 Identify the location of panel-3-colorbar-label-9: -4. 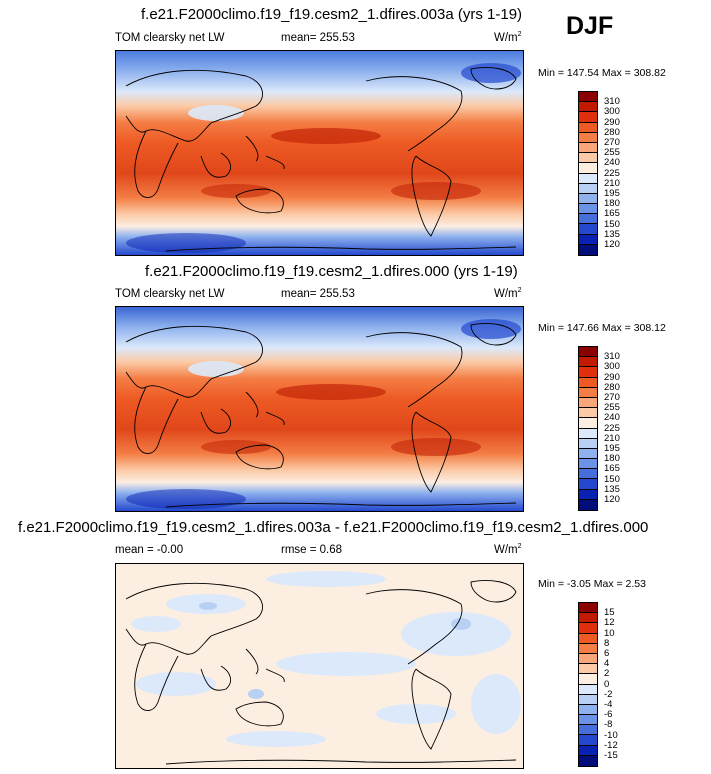
(608, 704).